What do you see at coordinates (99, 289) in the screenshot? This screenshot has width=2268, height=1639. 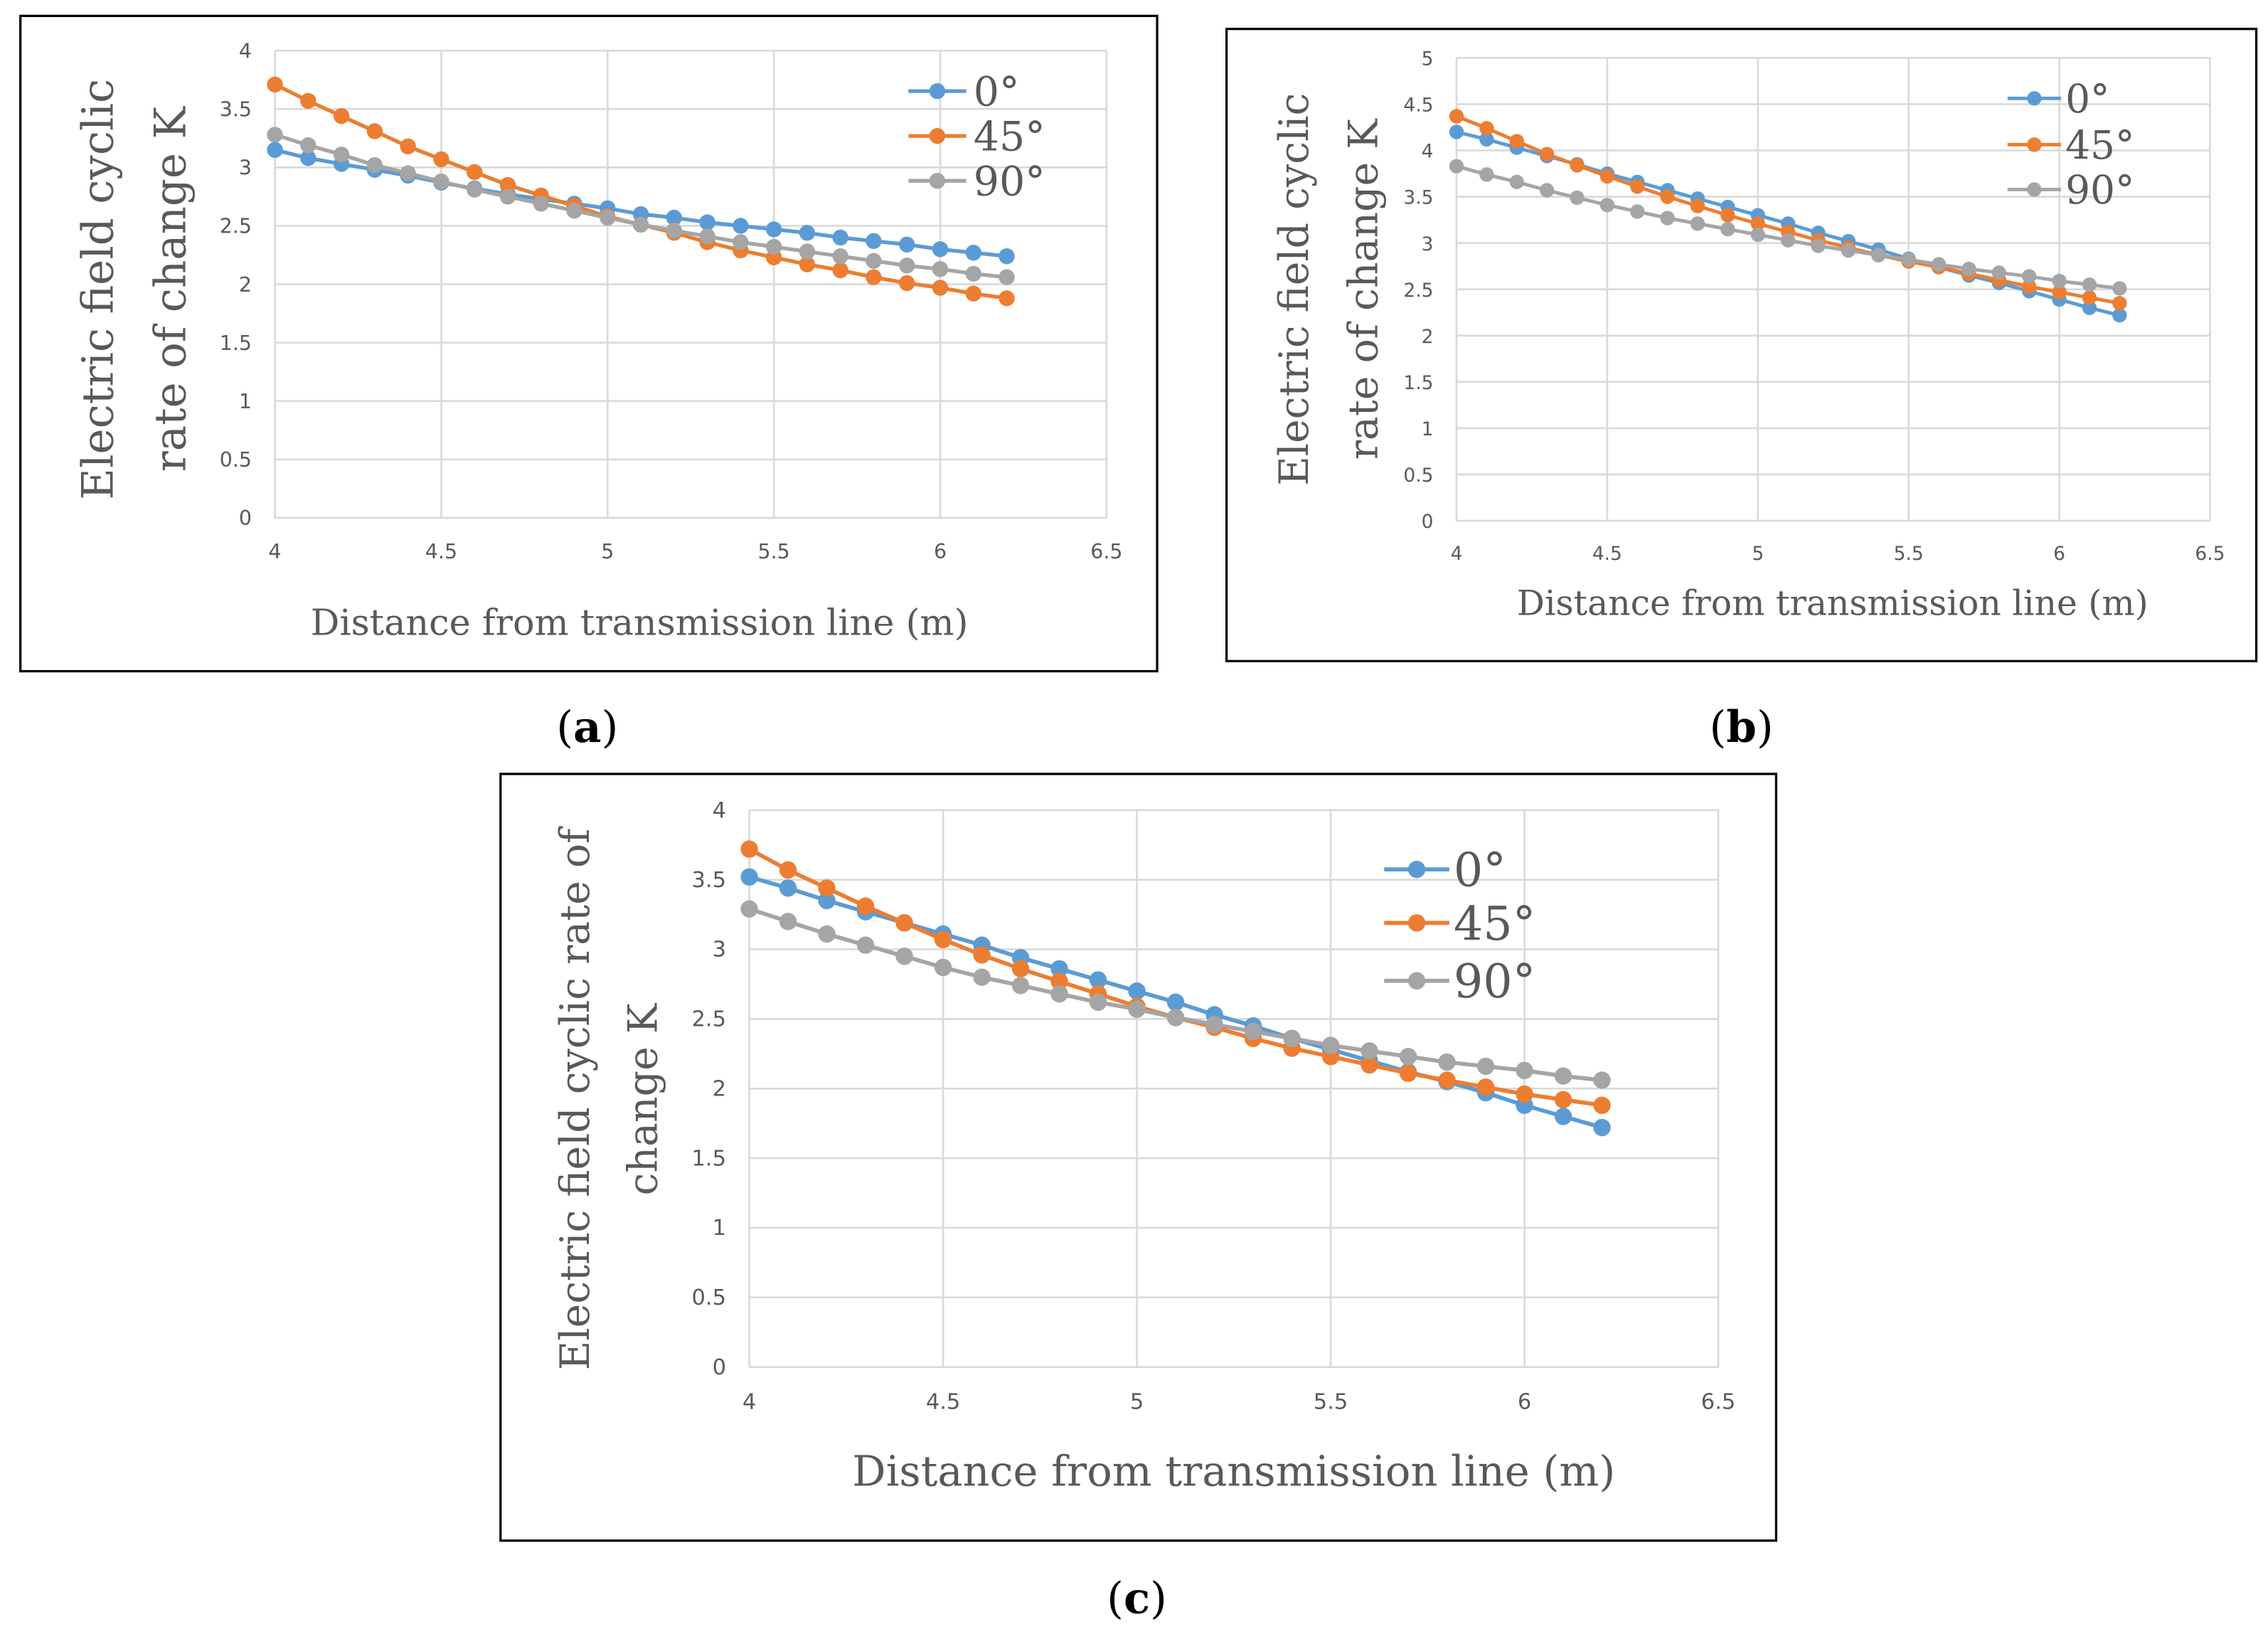 I see `y-axis-title-line: Electric field cyclic` at bounding box center [99, 289].